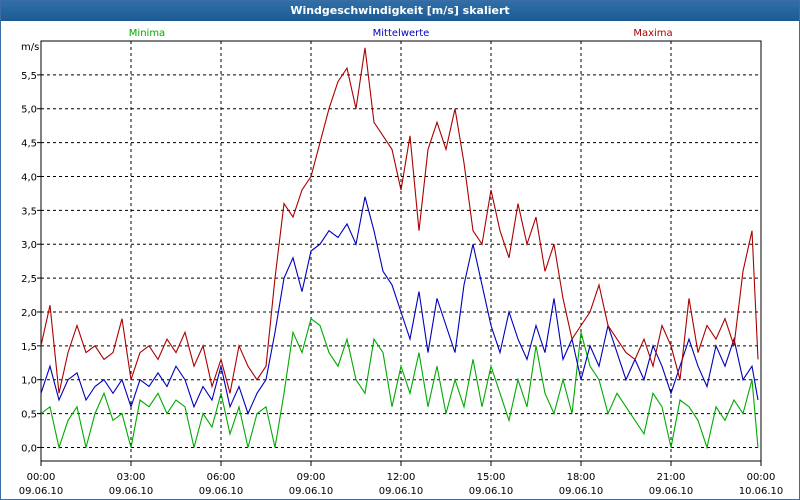 The height and width of the screenshot is (500, 800). I want to click on legend-entry: Minima, so click(147, 33).